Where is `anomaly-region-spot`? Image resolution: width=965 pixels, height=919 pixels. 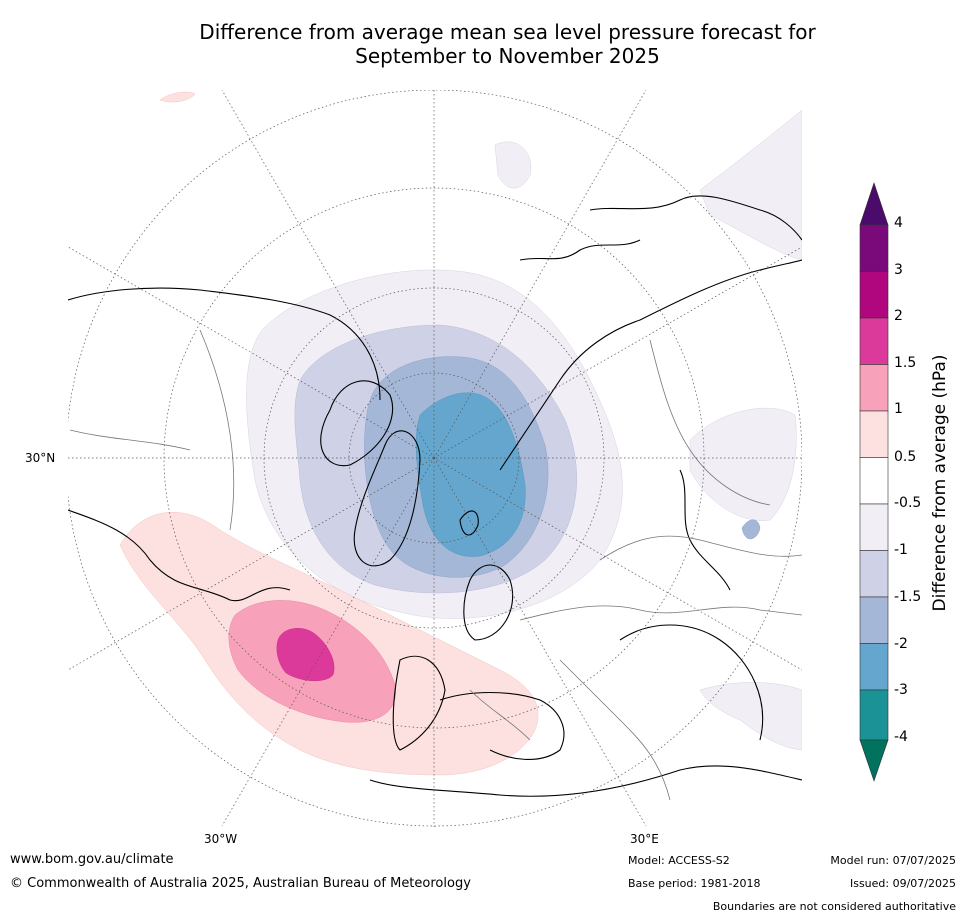
anomaly-region-spot is located at coordinates (751, 529).